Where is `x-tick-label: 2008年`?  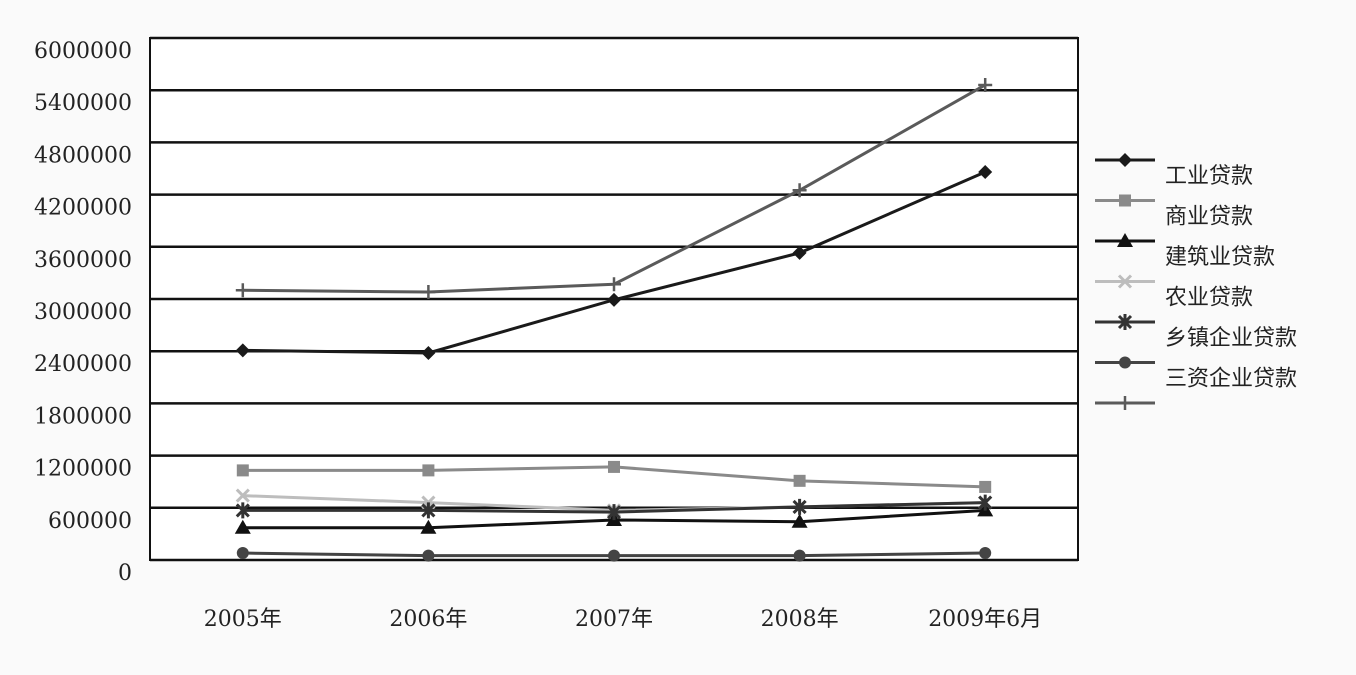 x-tick-label: 2008年 is located at coordinates (800, 619).